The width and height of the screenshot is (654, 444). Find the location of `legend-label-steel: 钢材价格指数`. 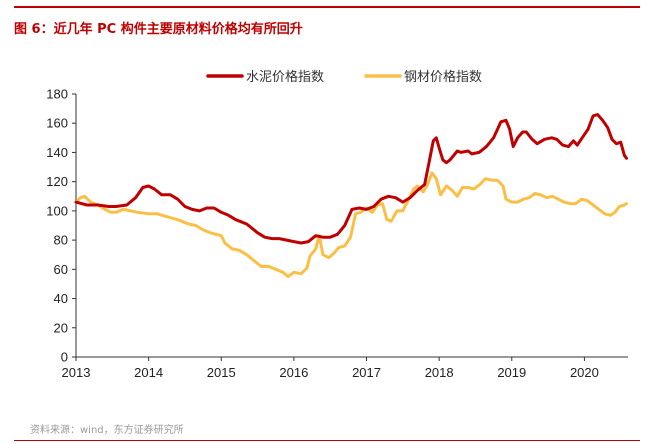

legend-label-steel: 钢材价格指数 is located at coordinates (443, 76).